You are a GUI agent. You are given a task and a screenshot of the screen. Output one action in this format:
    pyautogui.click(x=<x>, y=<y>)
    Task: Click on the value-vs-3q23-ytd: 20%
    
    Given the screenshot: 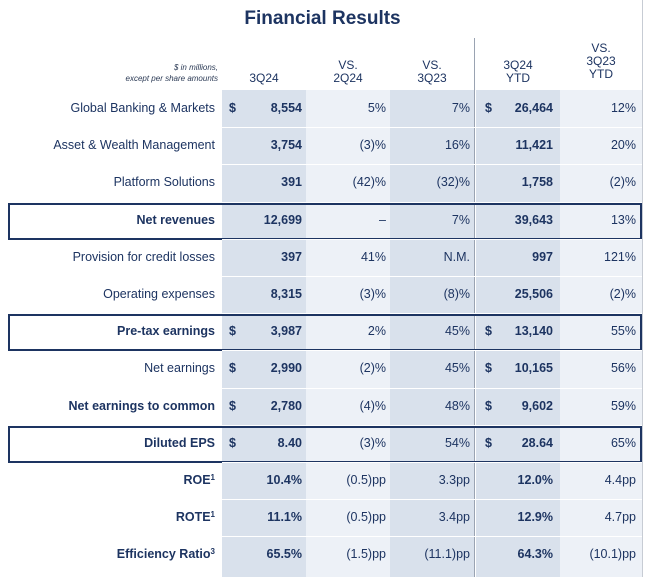 What is the action you would take?
    pyautogui.click(x=623, y=145)
    